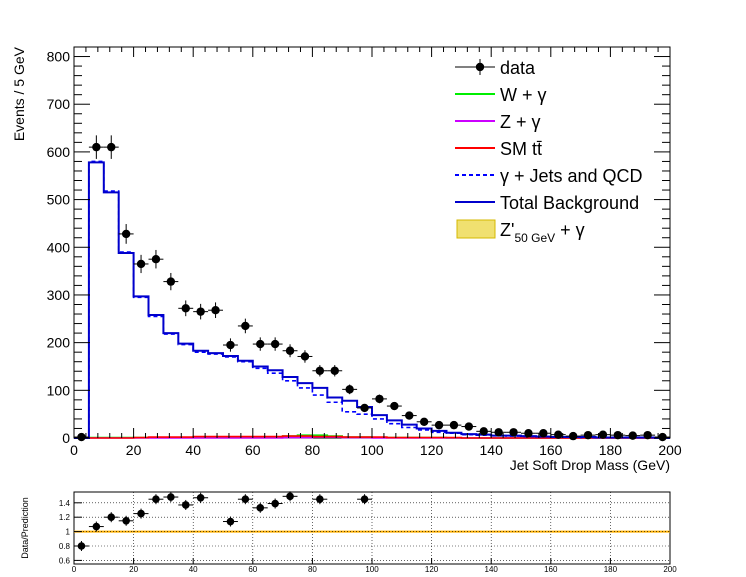  Describe the element at coordinates (252, 568) in the screenshot. I see `ratio-x-tick-label: 60` at that location.